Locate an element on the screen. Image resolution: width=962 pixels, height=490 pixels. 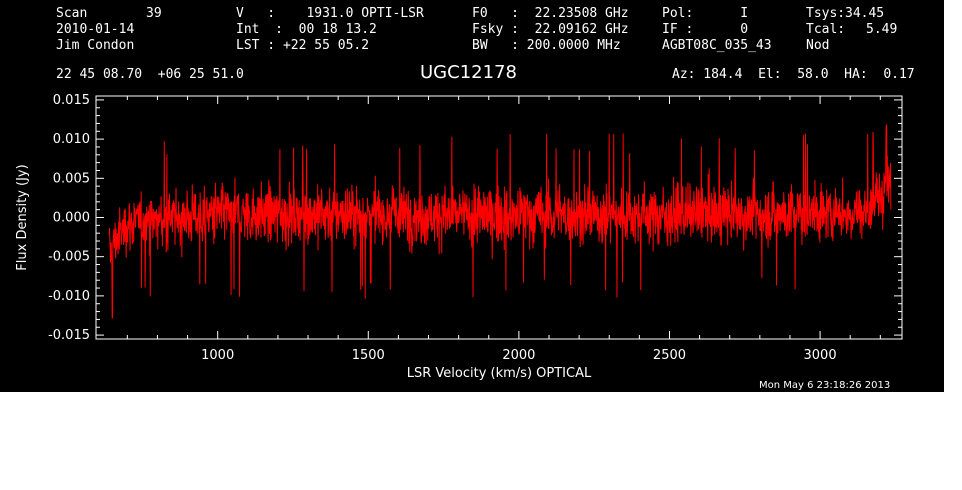
observer-name: Jim Condon is located at coordinates (95, 45).